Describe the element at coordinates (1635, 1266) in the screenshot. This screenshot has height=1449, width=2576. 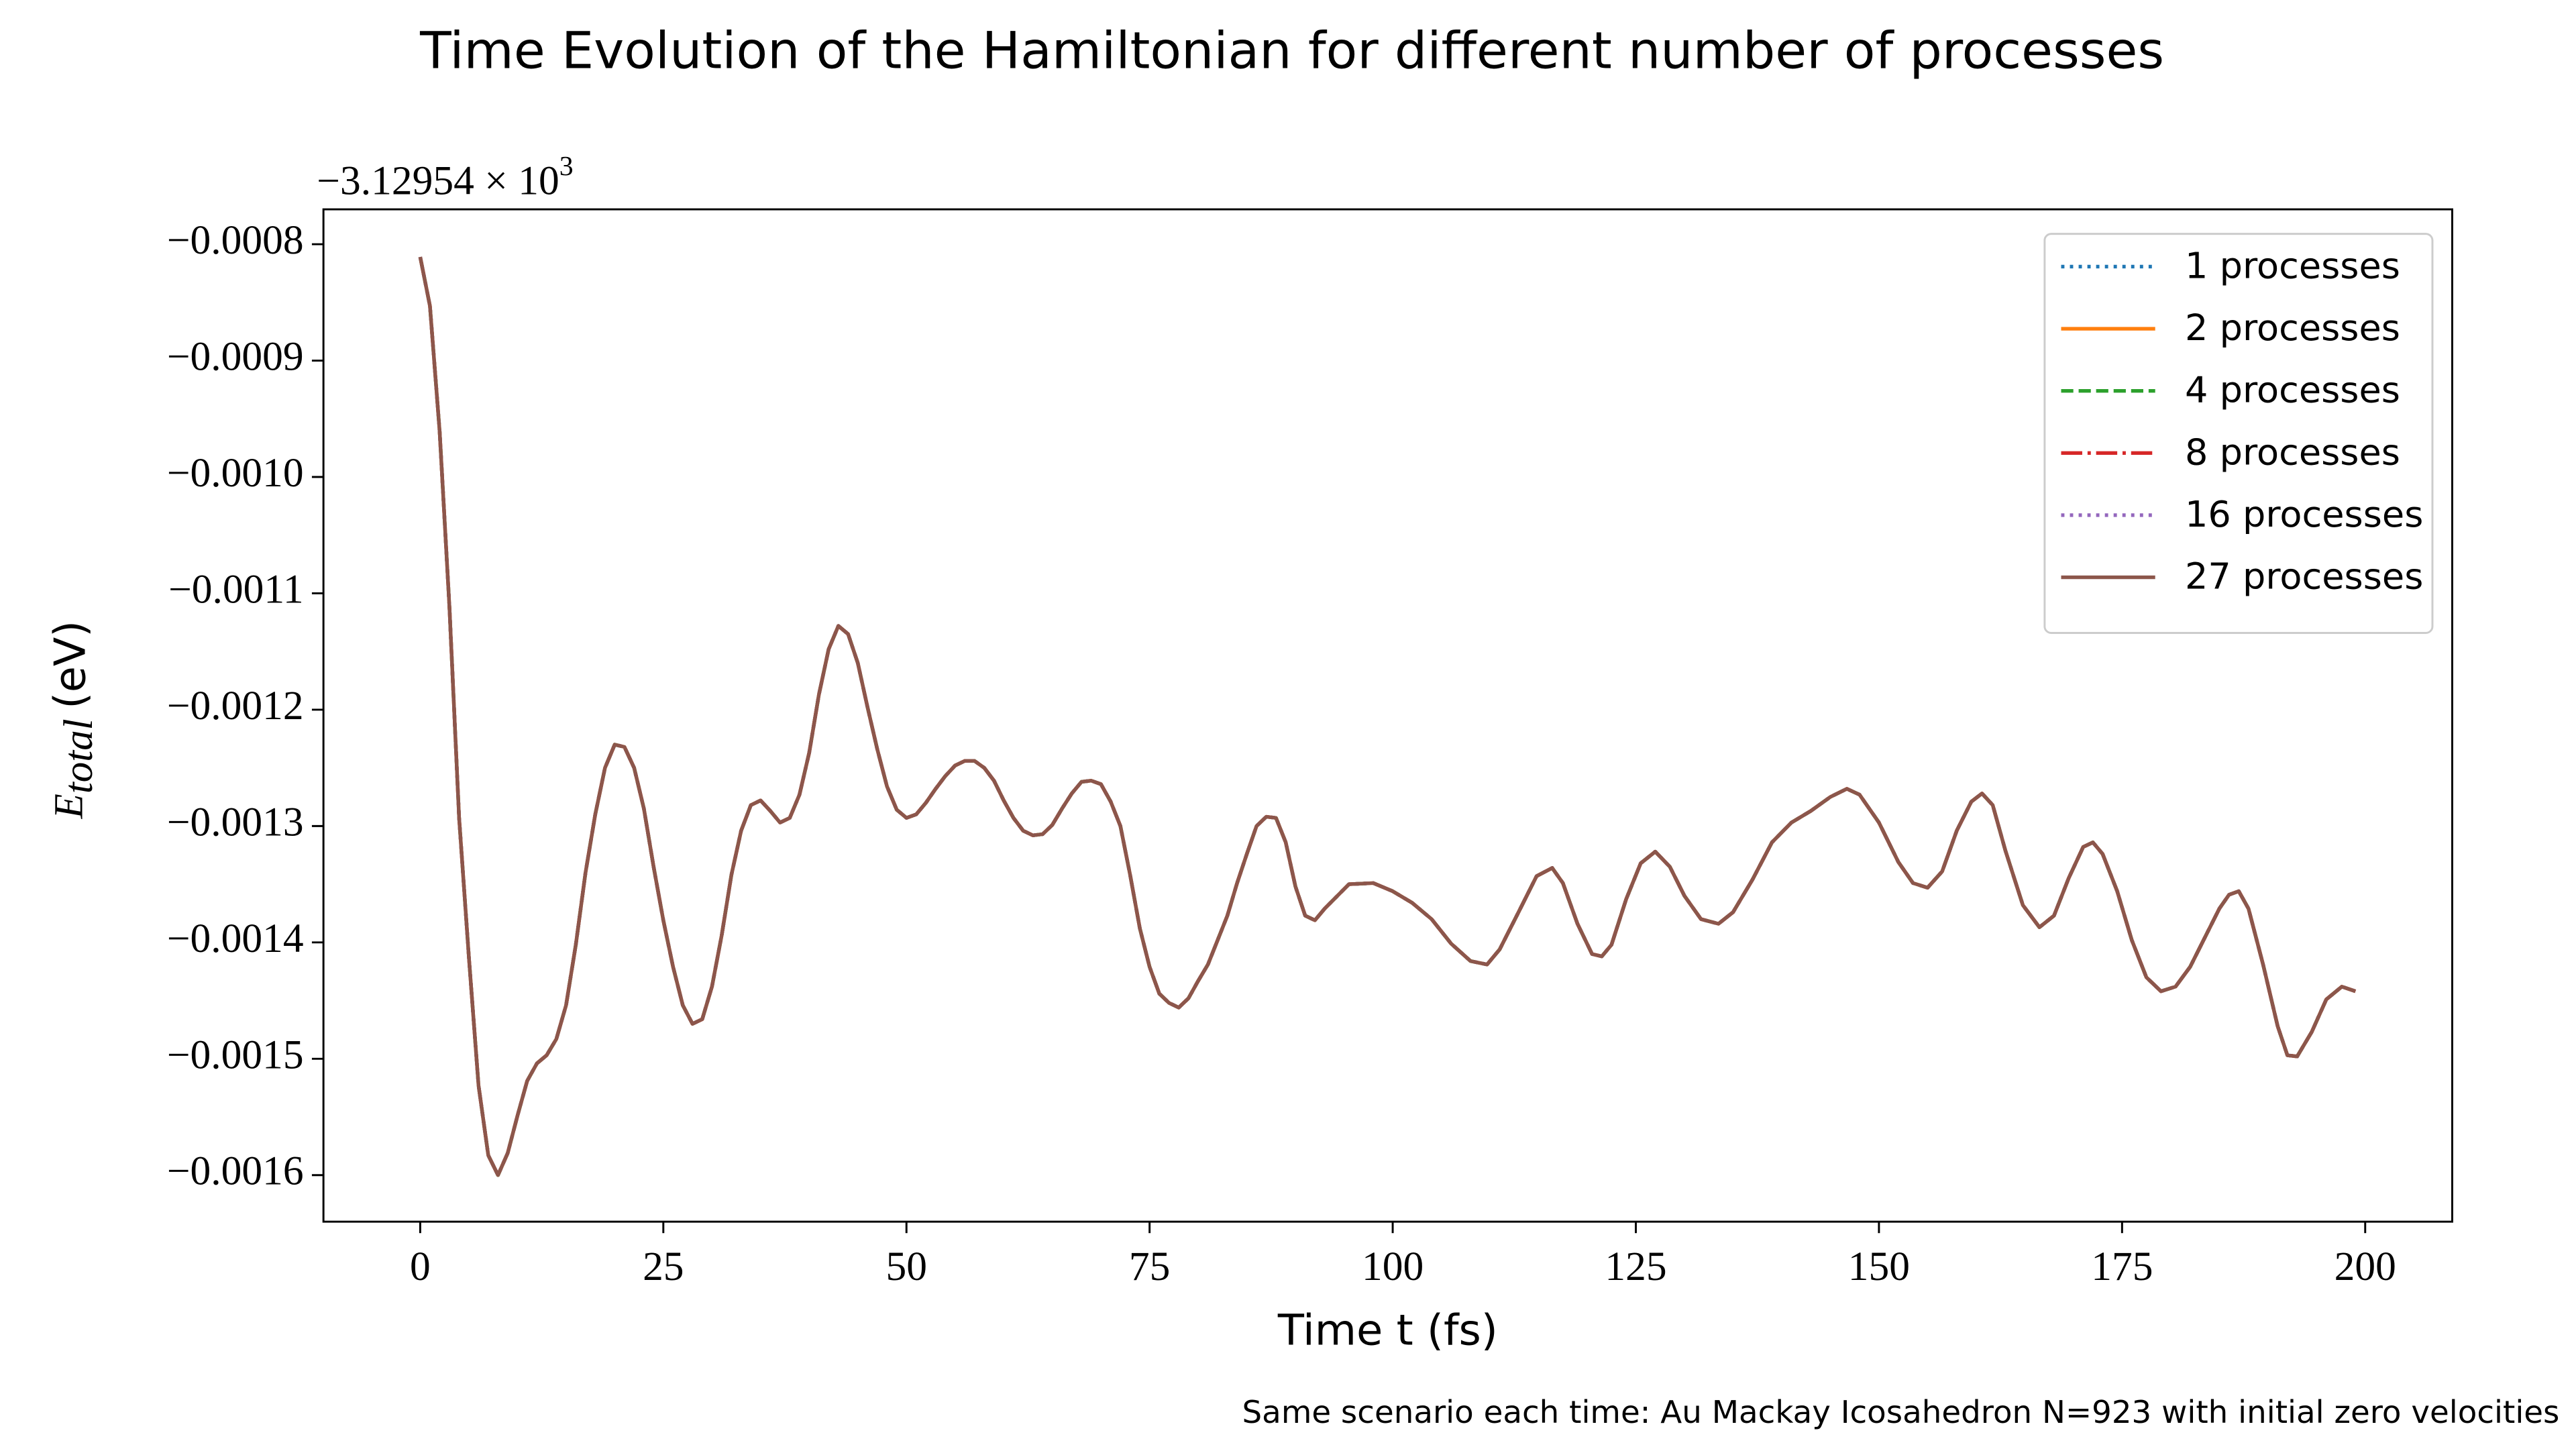
I see `x-tick-label: 125` at that location.